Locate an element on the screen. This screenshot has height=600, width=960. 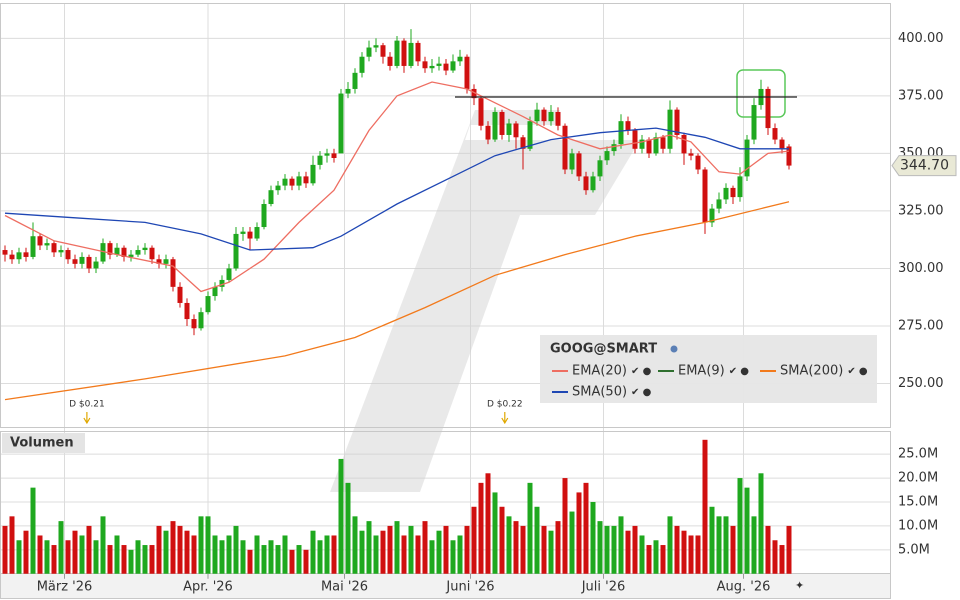
y-tick-label: 325.00 is located at coordinates (921, 210).